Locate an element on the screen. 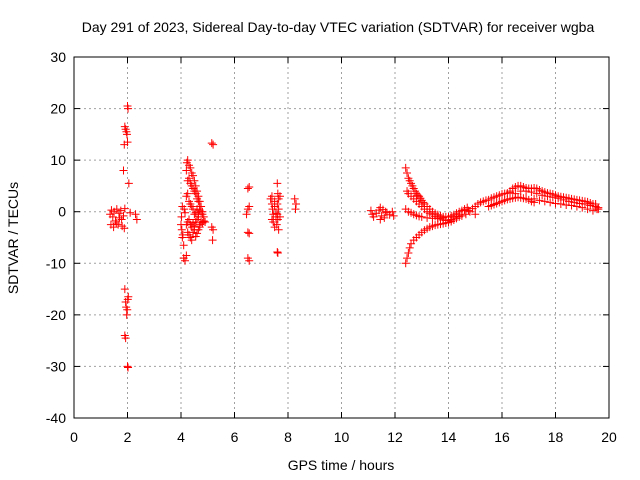 This screenshot has height=480, width=640. x-tick-label: 16 is located at coordinates (502, 437).